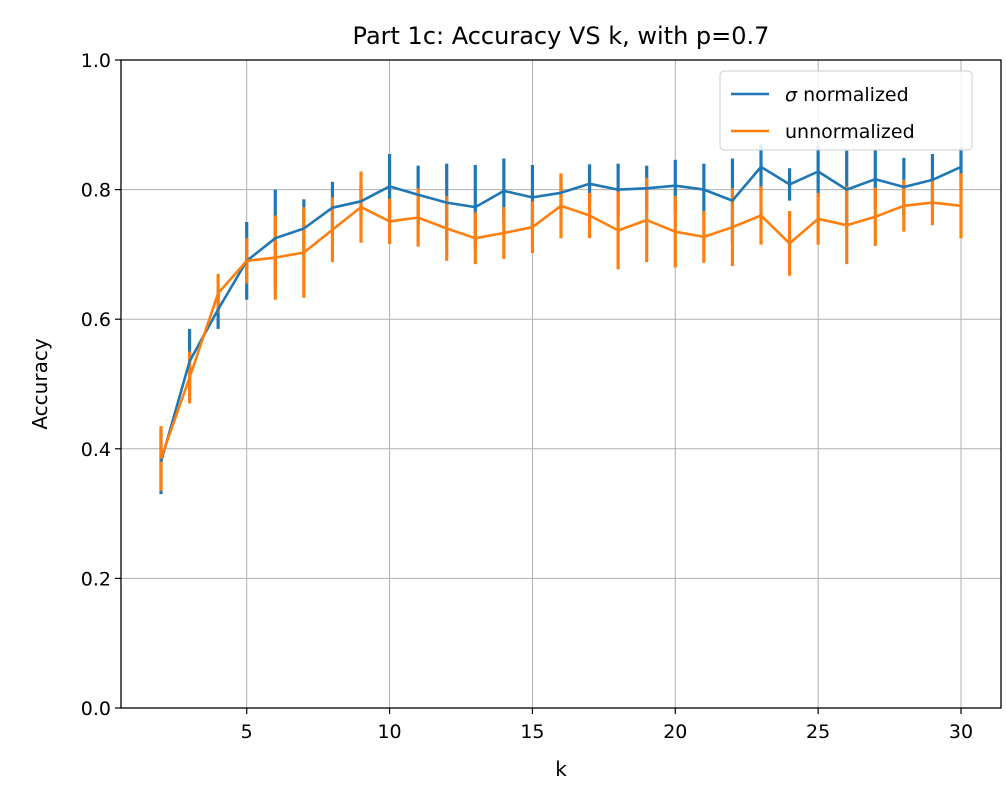  Describe the element at coordinates (96, 61) in the screenshot. I see `y-tick-label: 1.0` at that location.